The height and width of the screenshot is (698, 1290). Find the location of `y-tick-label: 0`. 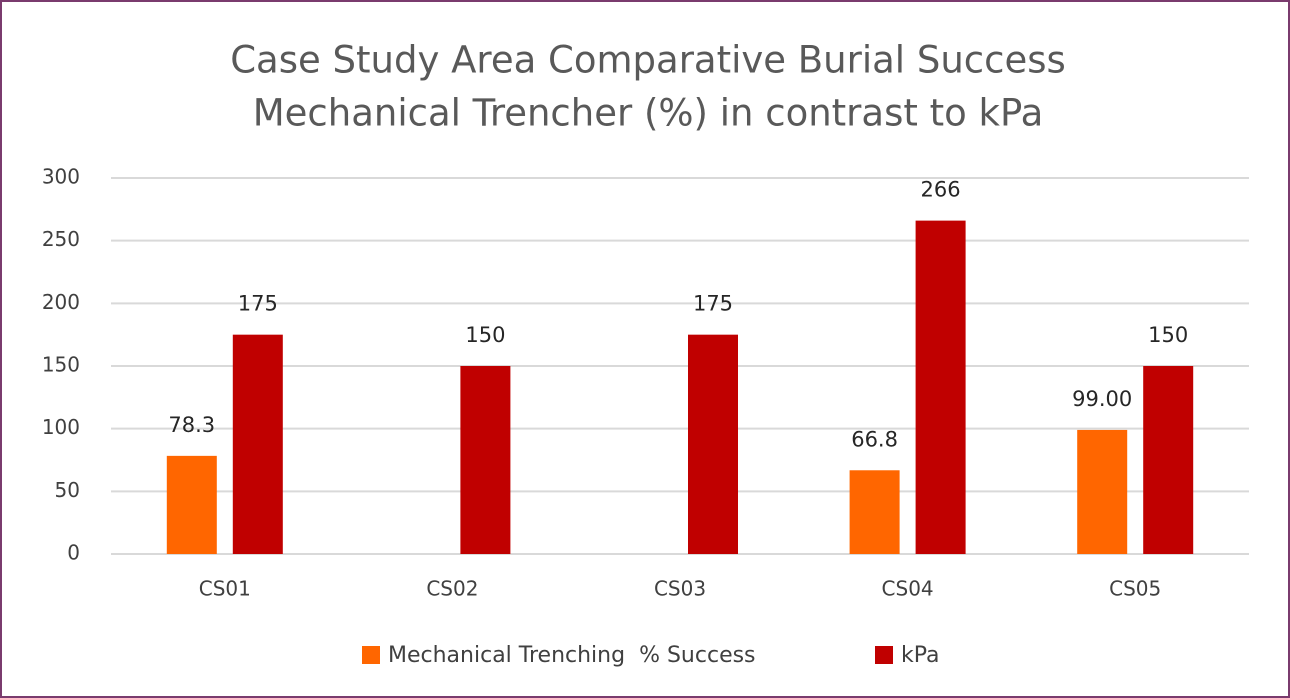

y-tick-label: 0 is located at coordinates (73, 553).